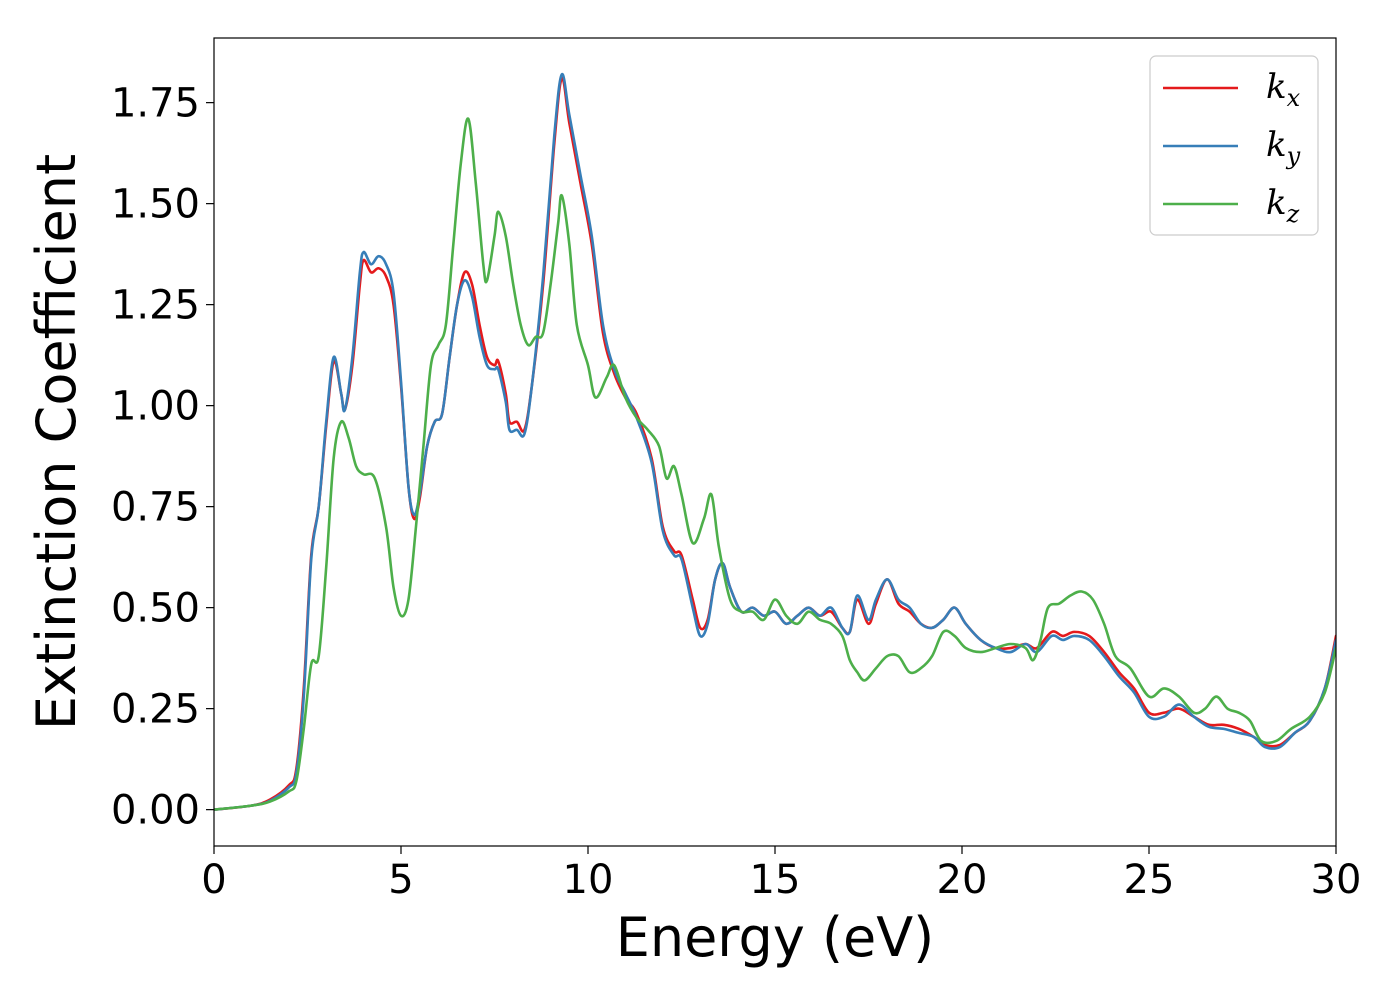 The width and height of the screenshot is (1400, 1000). Describe the element at coordinates (213, 880) in the screenshot. I see `x-tick-label: 0` at that location.